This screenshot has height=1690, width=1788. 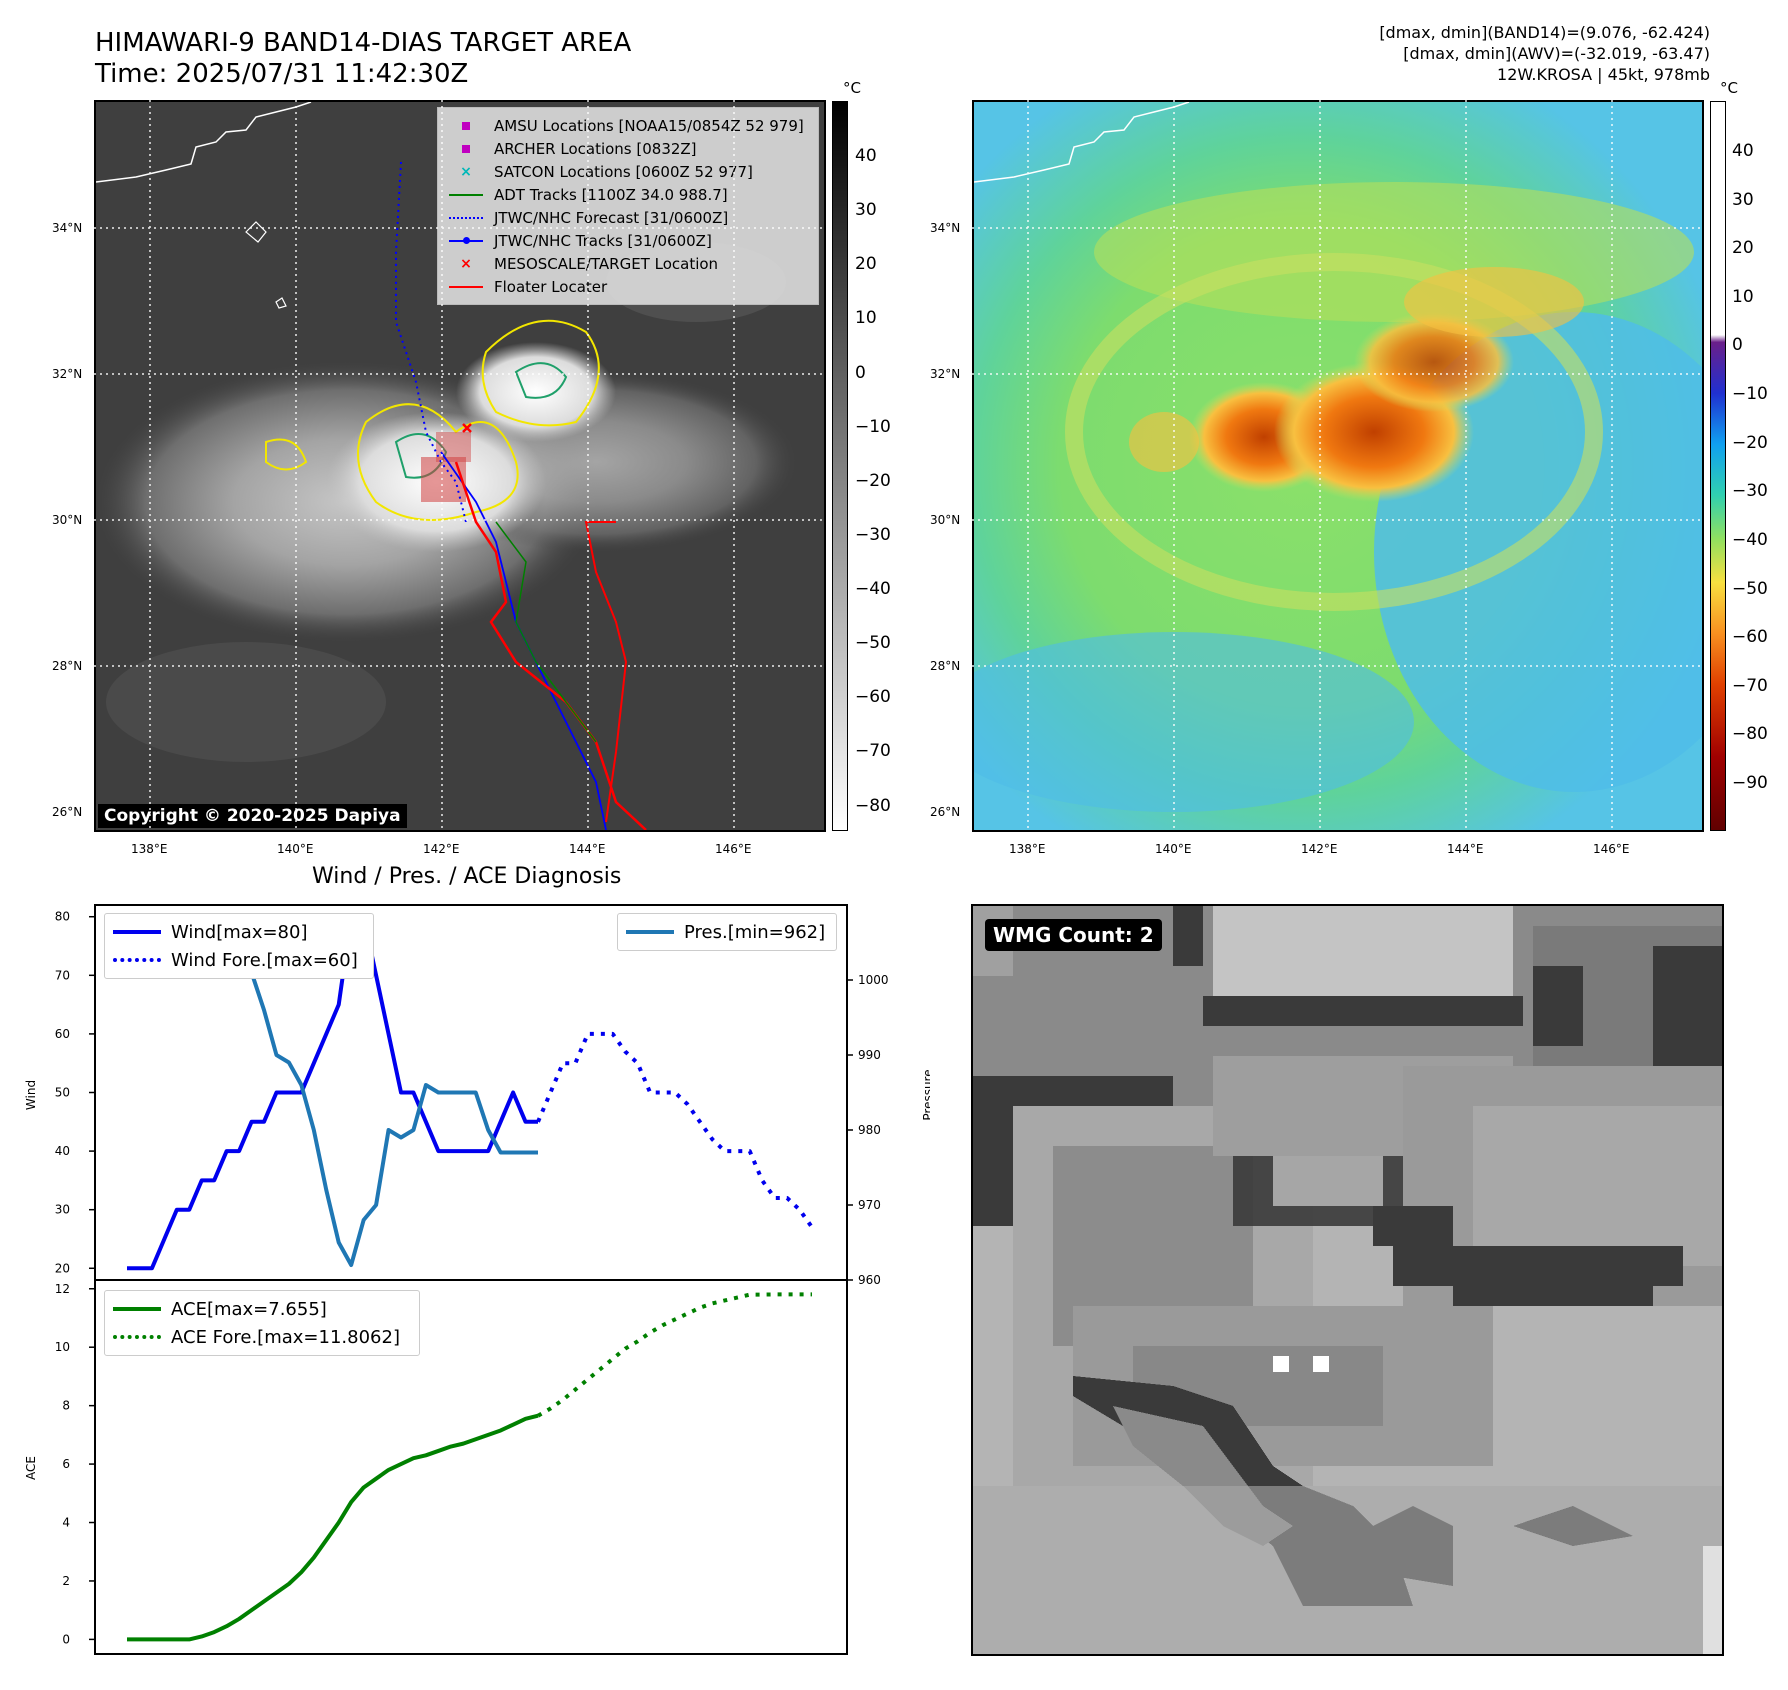 I want to click on wind-forecast-line, so click(x=675, y=1130).